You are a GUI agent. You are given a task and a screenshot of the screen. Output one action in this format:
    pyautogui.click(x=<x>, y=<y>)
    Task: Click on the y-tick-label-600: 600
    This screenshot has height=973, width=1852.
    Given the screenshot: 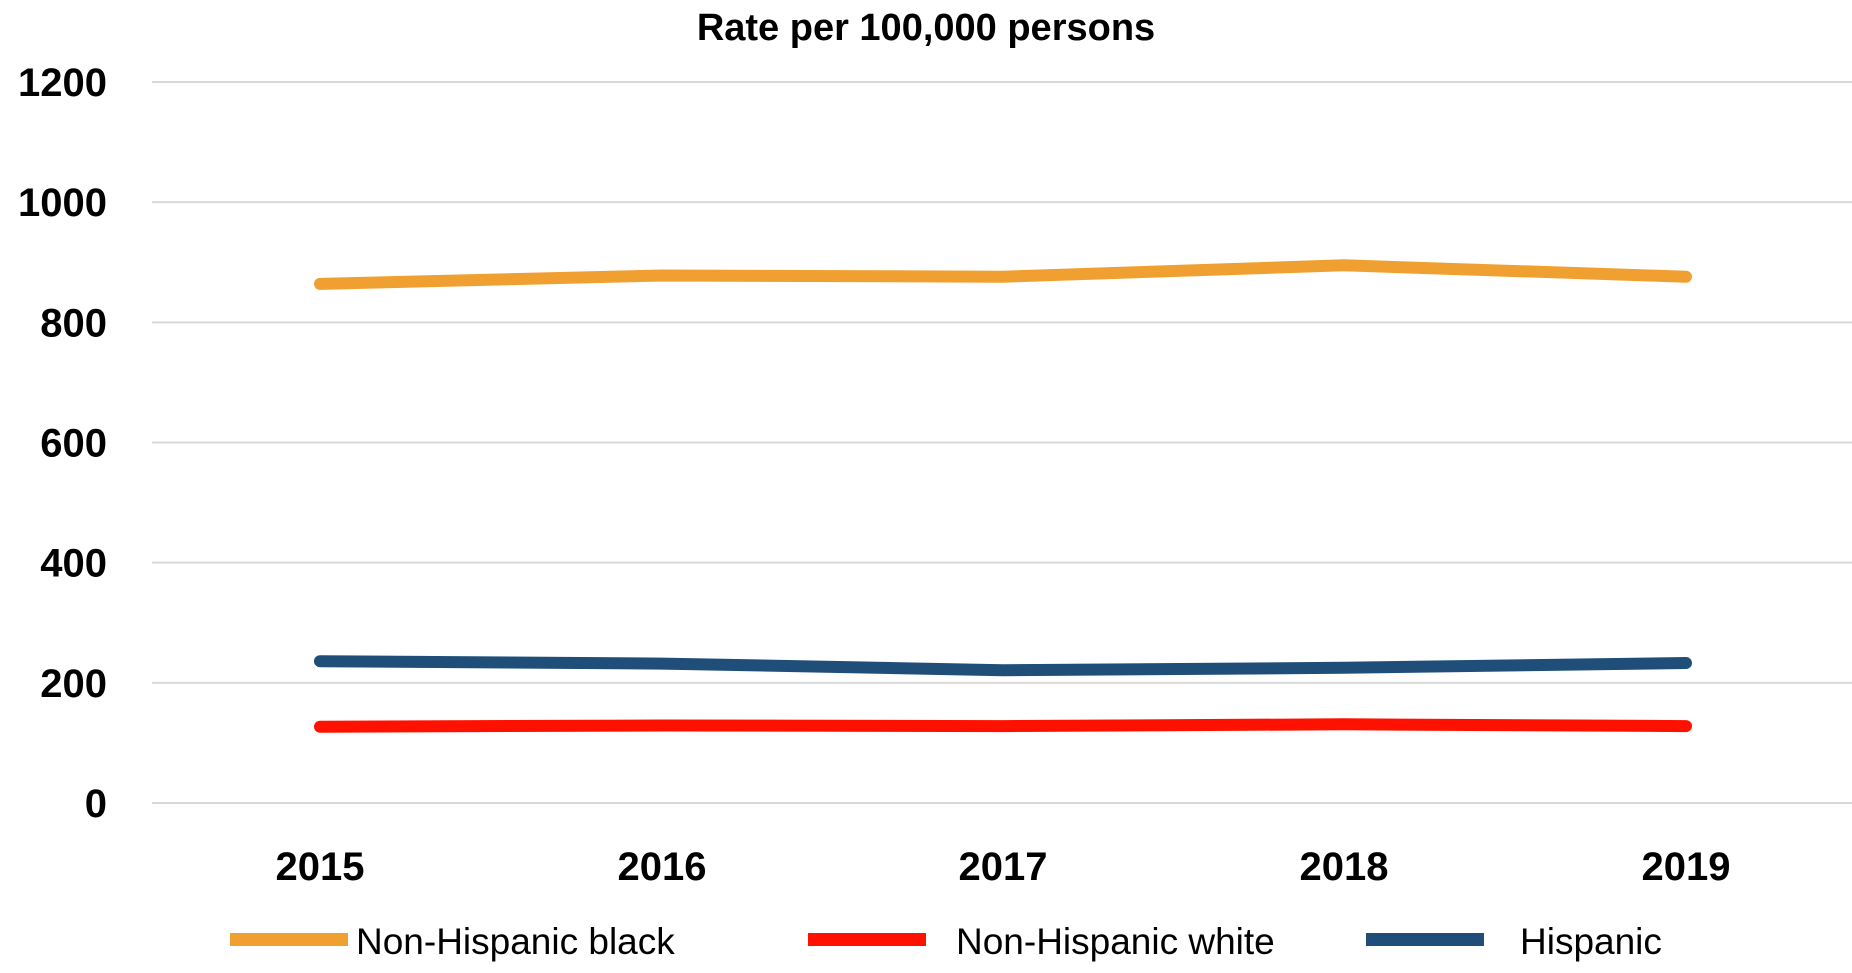 What is the action you would take?
    pyautogui.click(x=73, y=444)
    